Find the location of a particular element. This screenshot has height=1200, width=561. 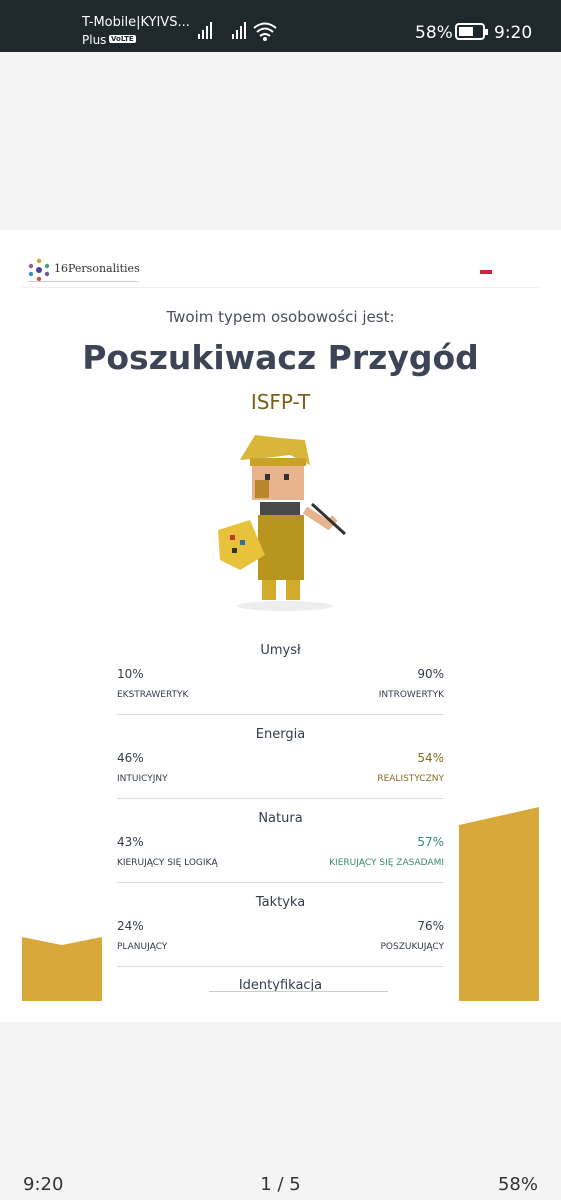

trait-title: Natura is located at coordinates (280, 818).